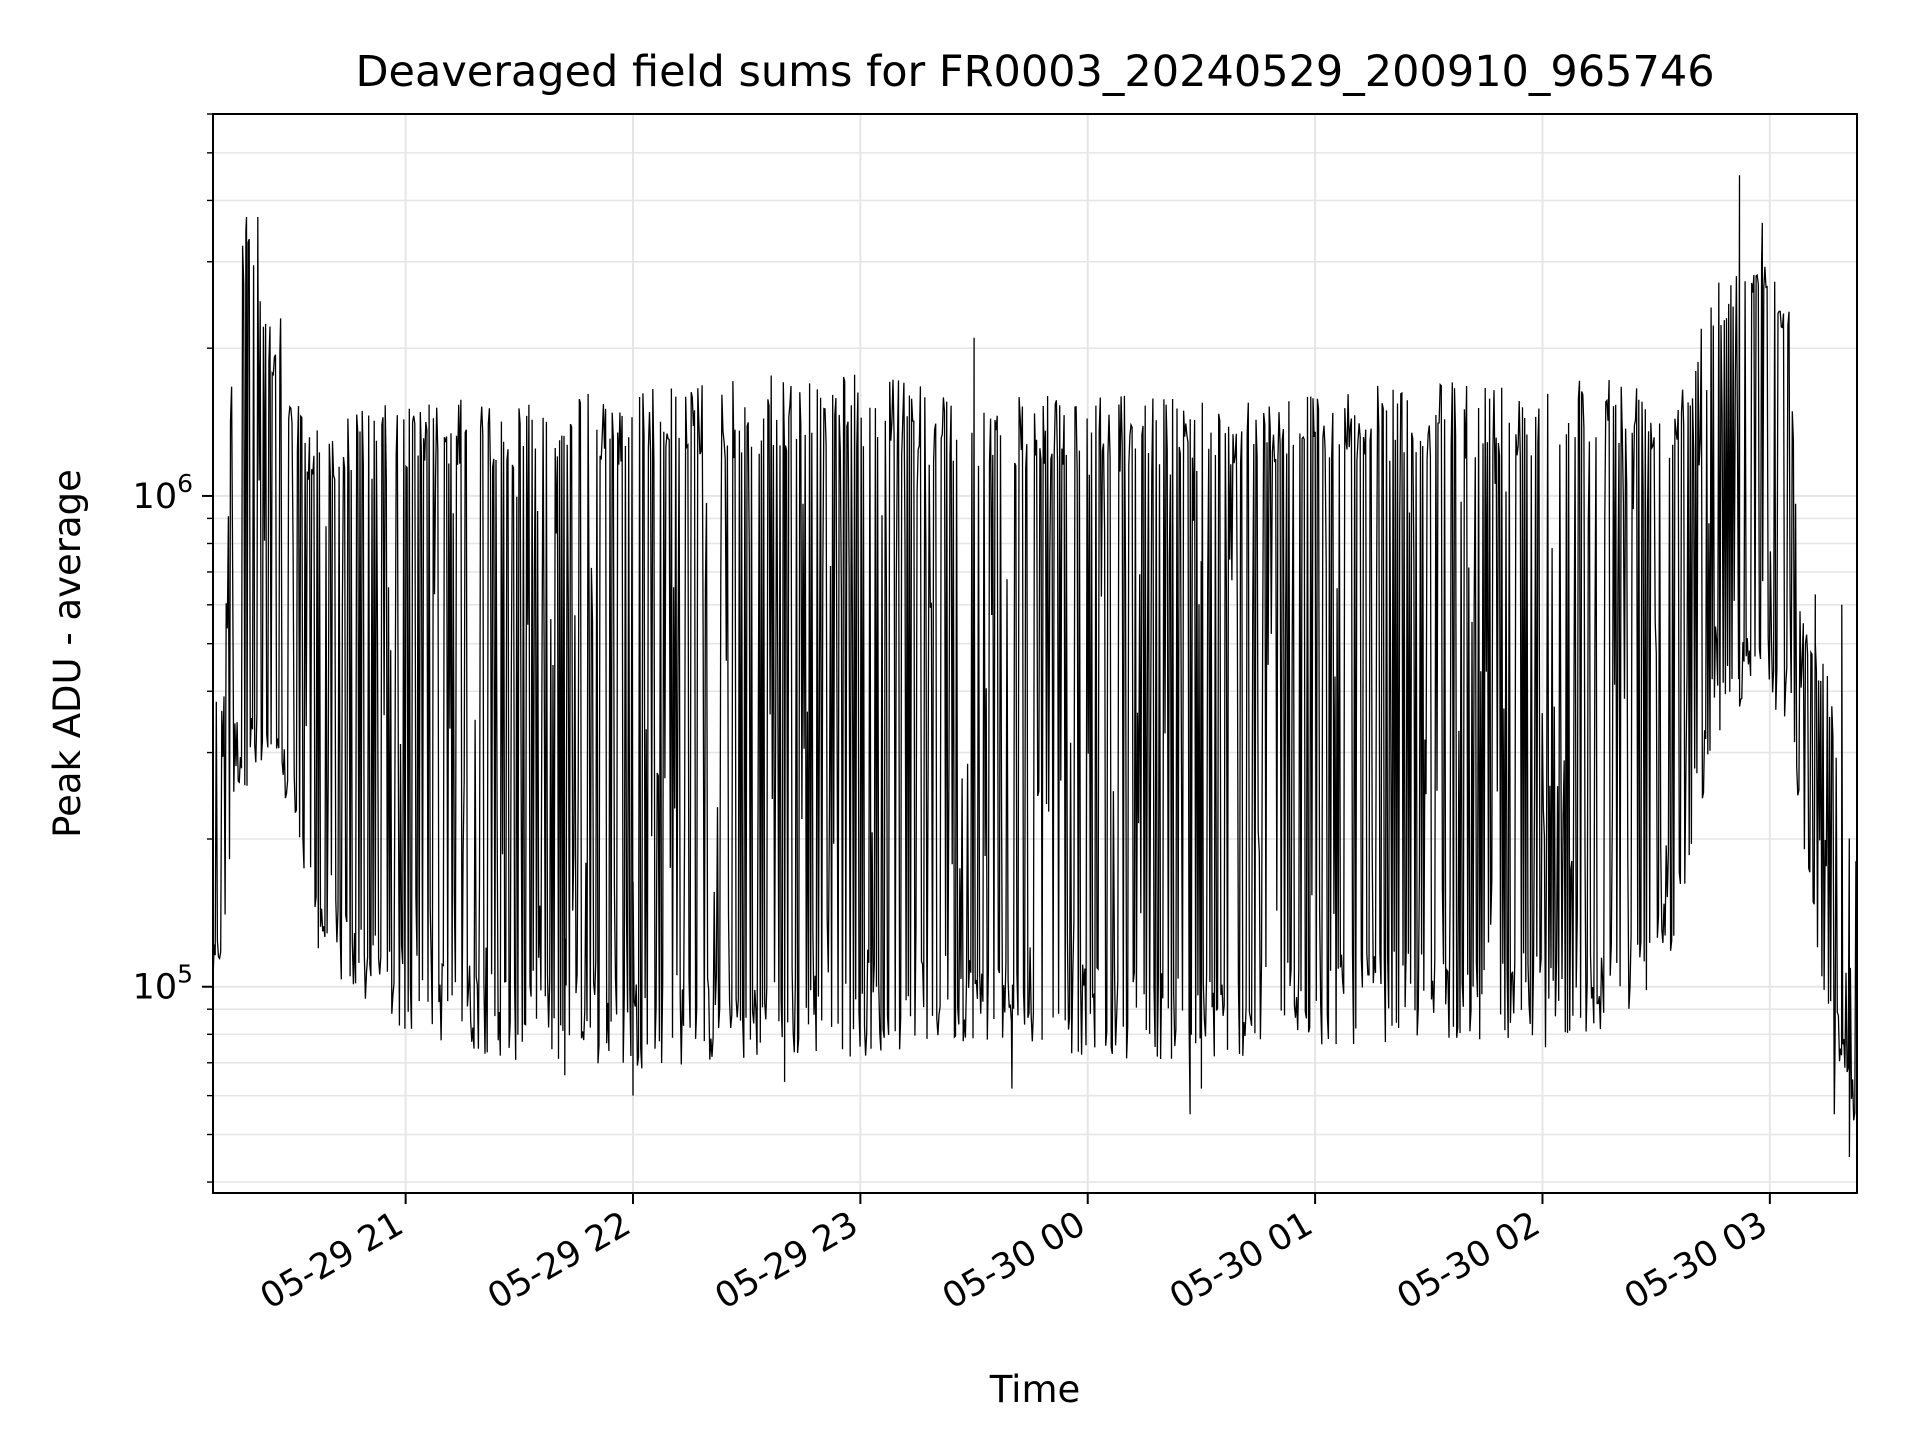  I want to click on y-axis-label: Peak ADU - average, so click(67, 653).